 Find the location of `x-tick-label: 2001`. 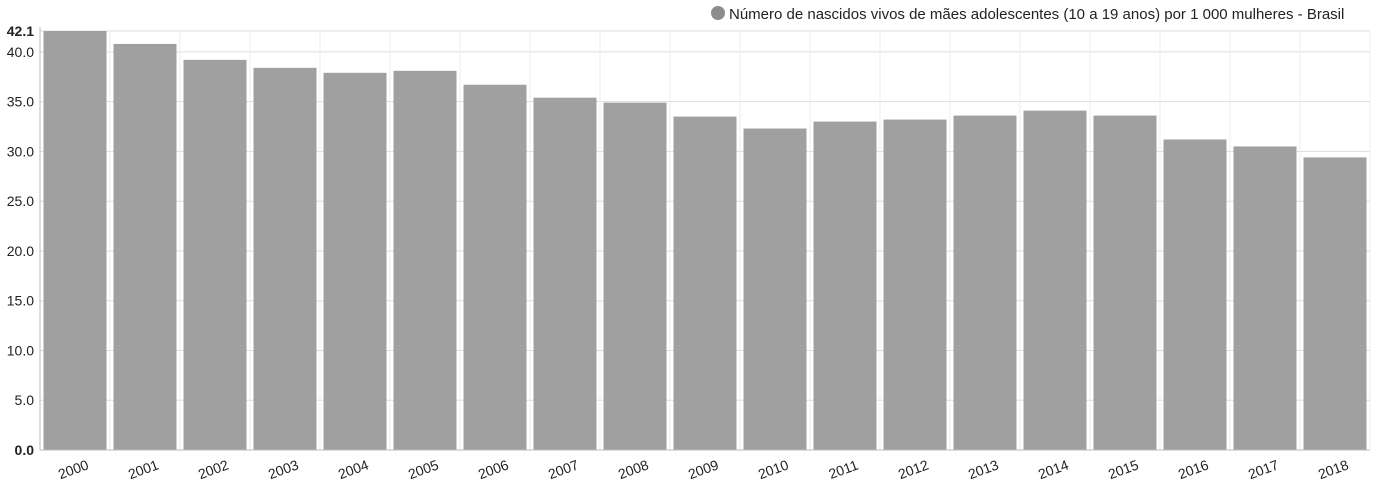

x-tick-label: 2001 is located at coordinates (143, 469).